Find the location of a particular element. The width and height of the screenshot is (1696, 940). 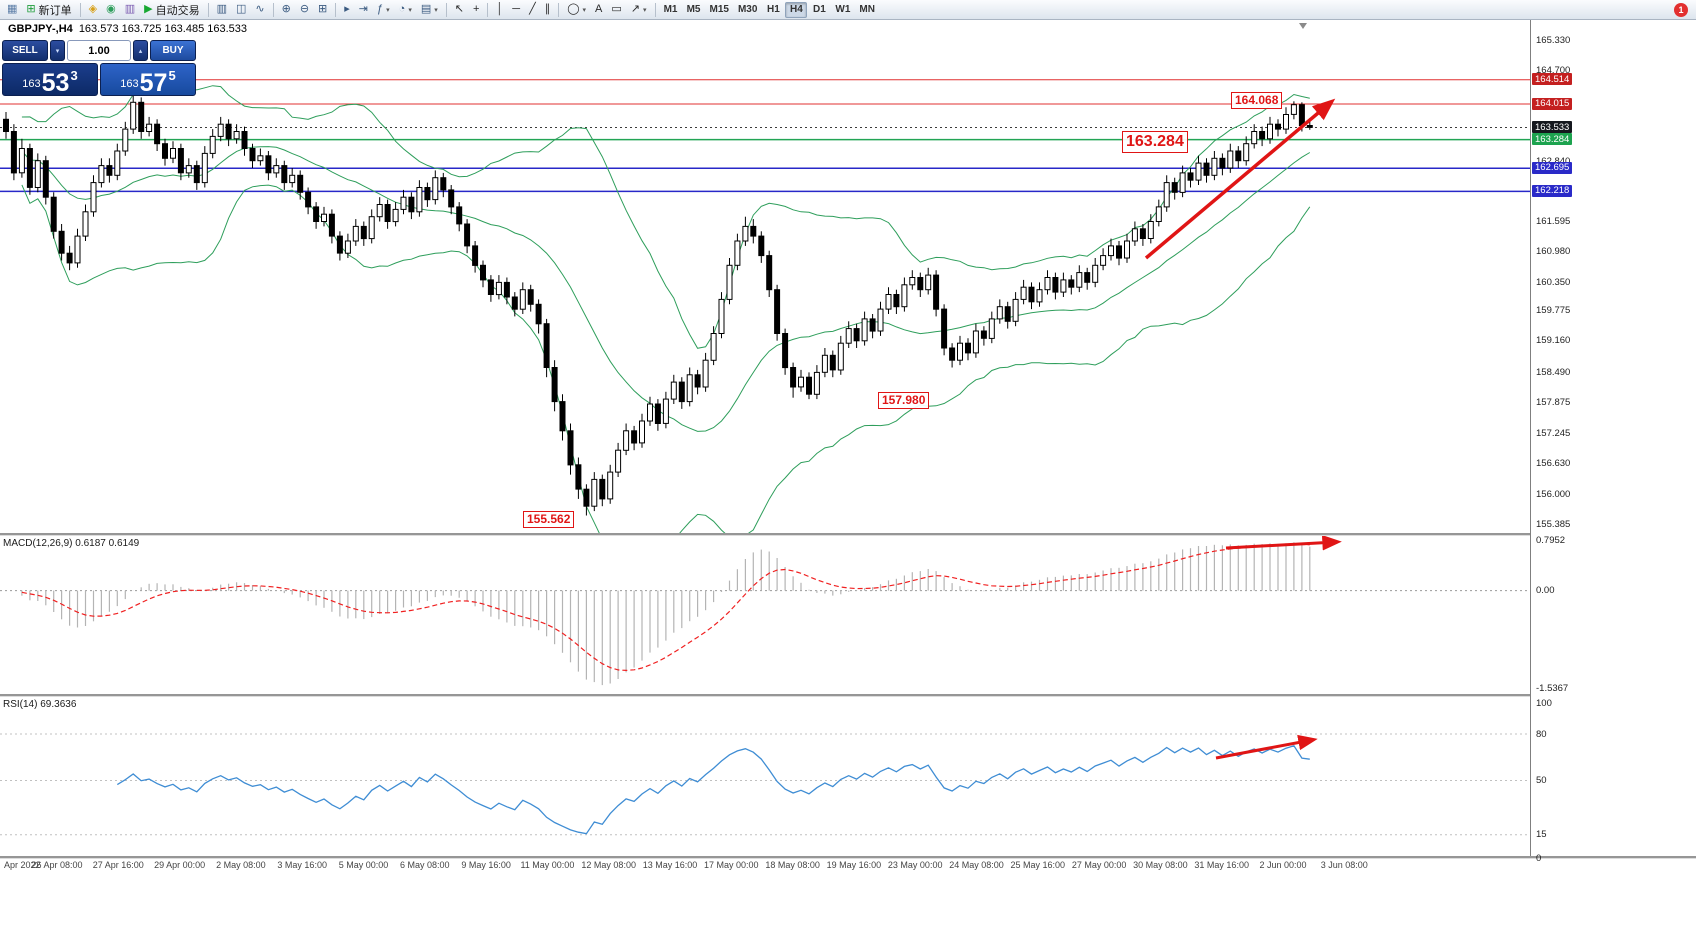

cursor-button: ↖ is located at coordinates (459, 9).